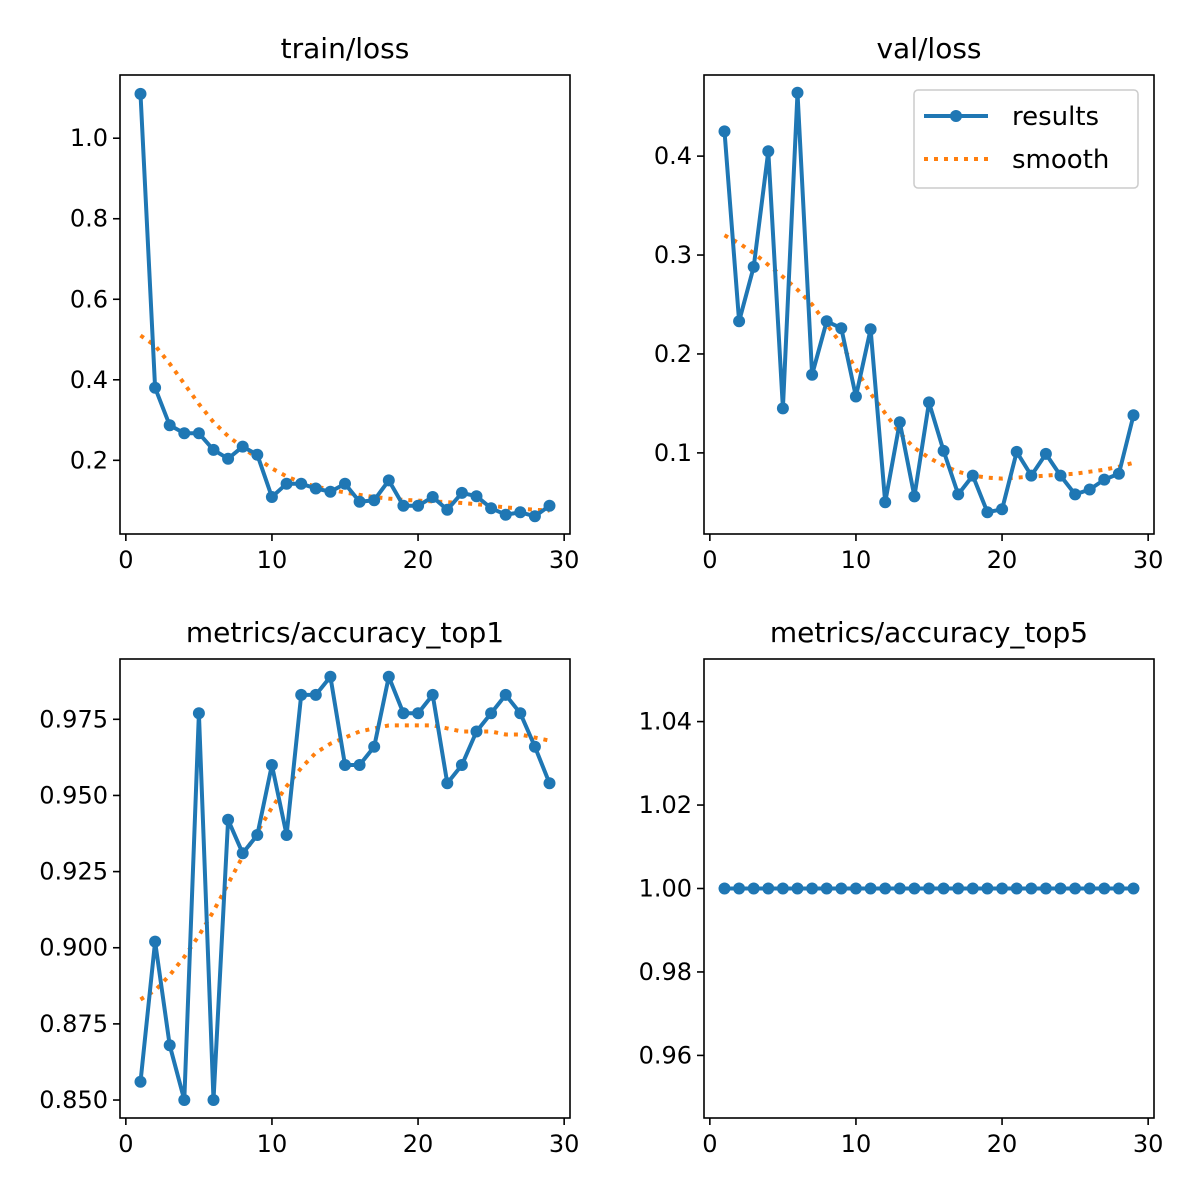 The height and width of the screenshot is (1200, 1200). I want to click on panel-title: val/loss, so click(928, 48).